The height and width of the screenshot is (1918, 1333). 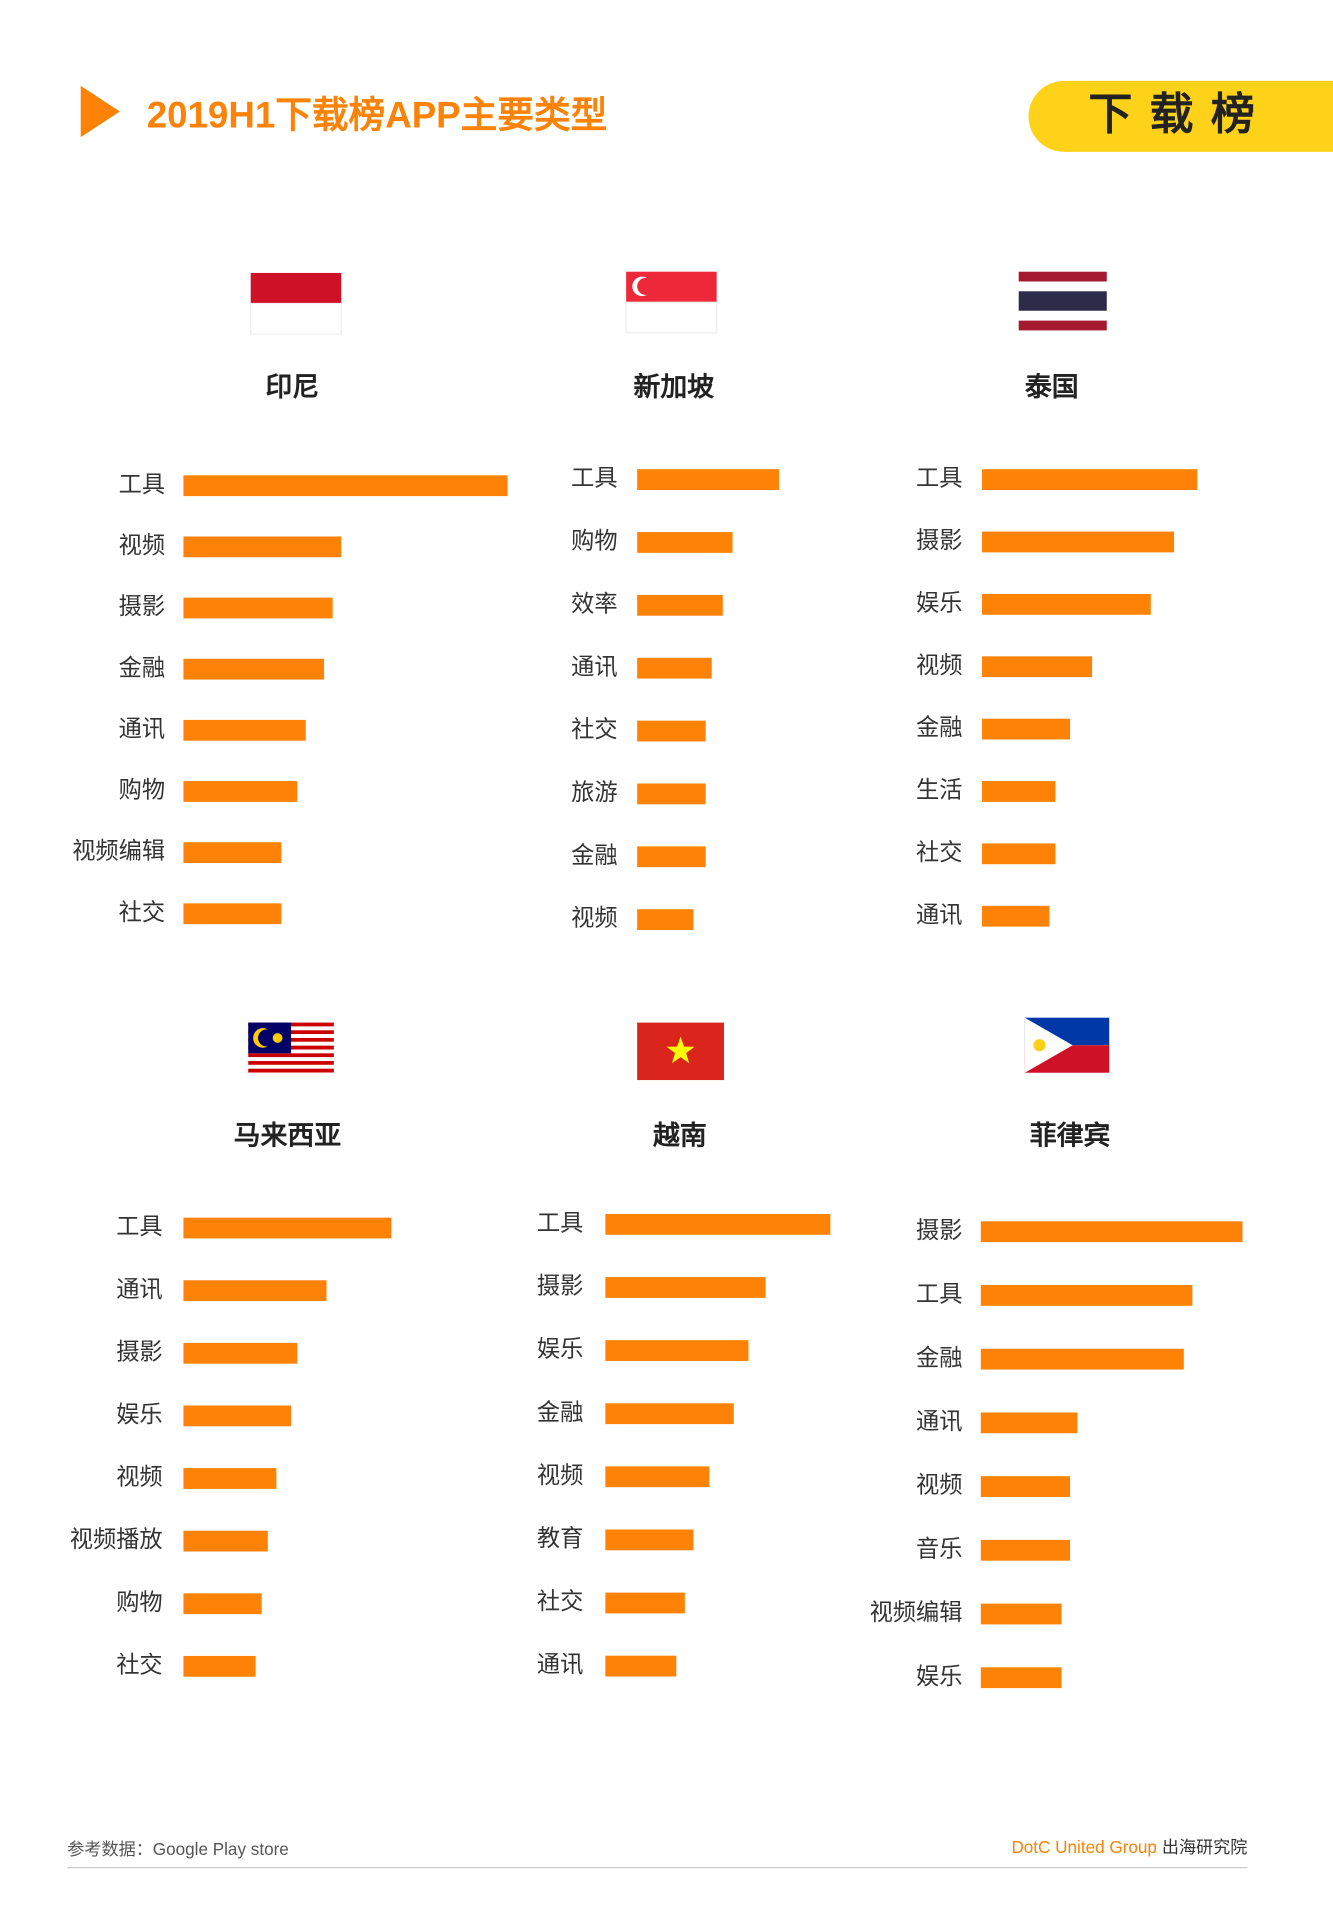 I want to click on badge-bg, so click(x=1180, y=116).